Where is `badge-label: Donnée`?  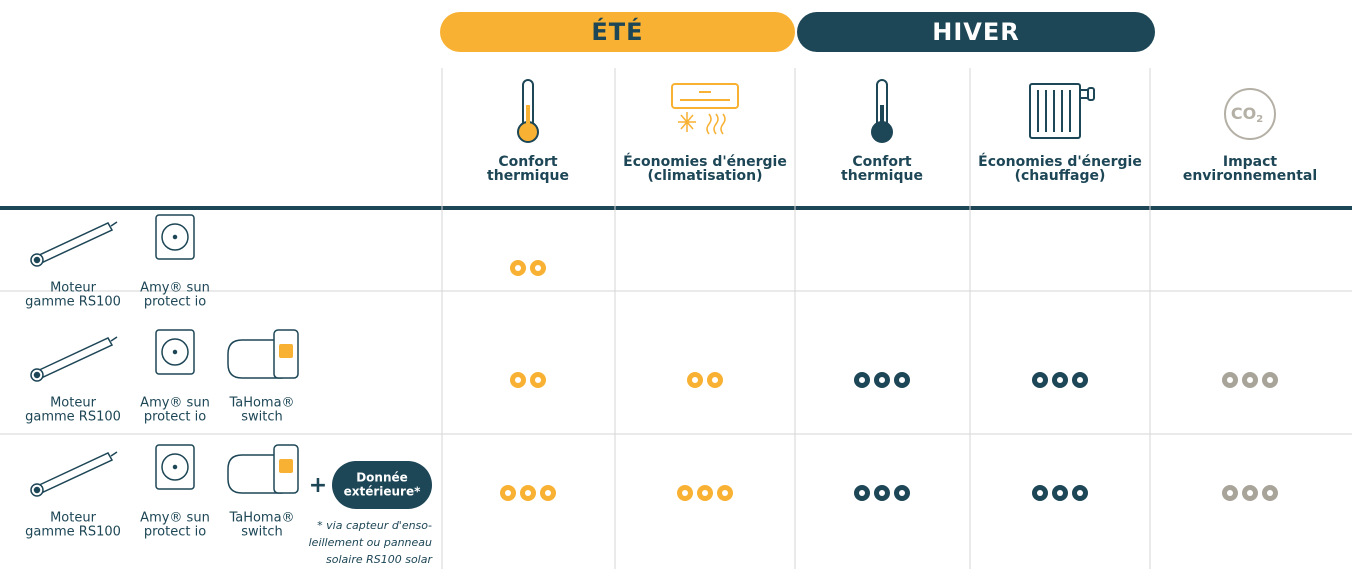
badge-label: Donnée is located at coordinates (382, 478).